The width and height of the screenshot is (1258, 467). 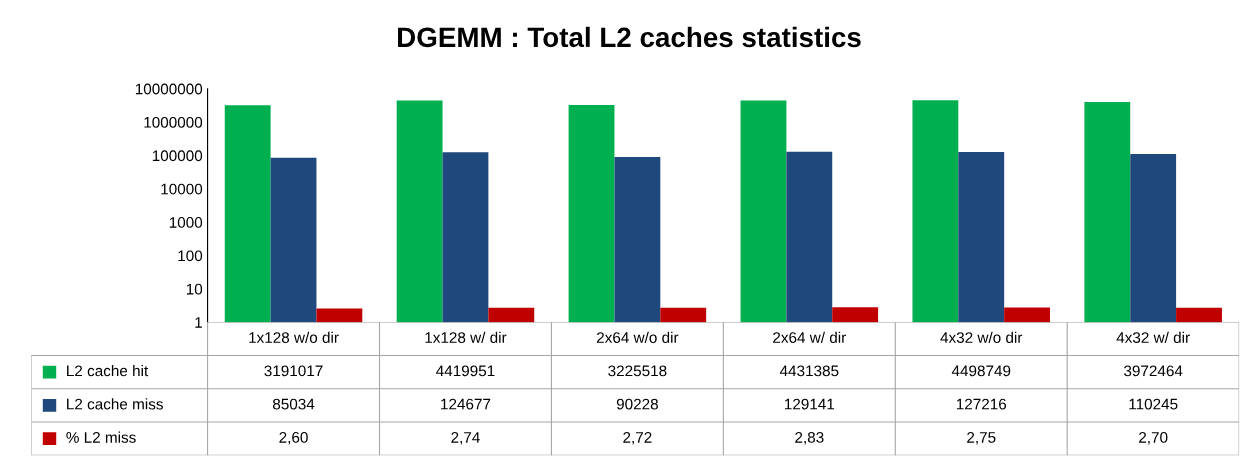 What do you see at coordinates (981, 371) in the screenshot?
I see `data-label: 4498749` at bounding box center [981, 371].